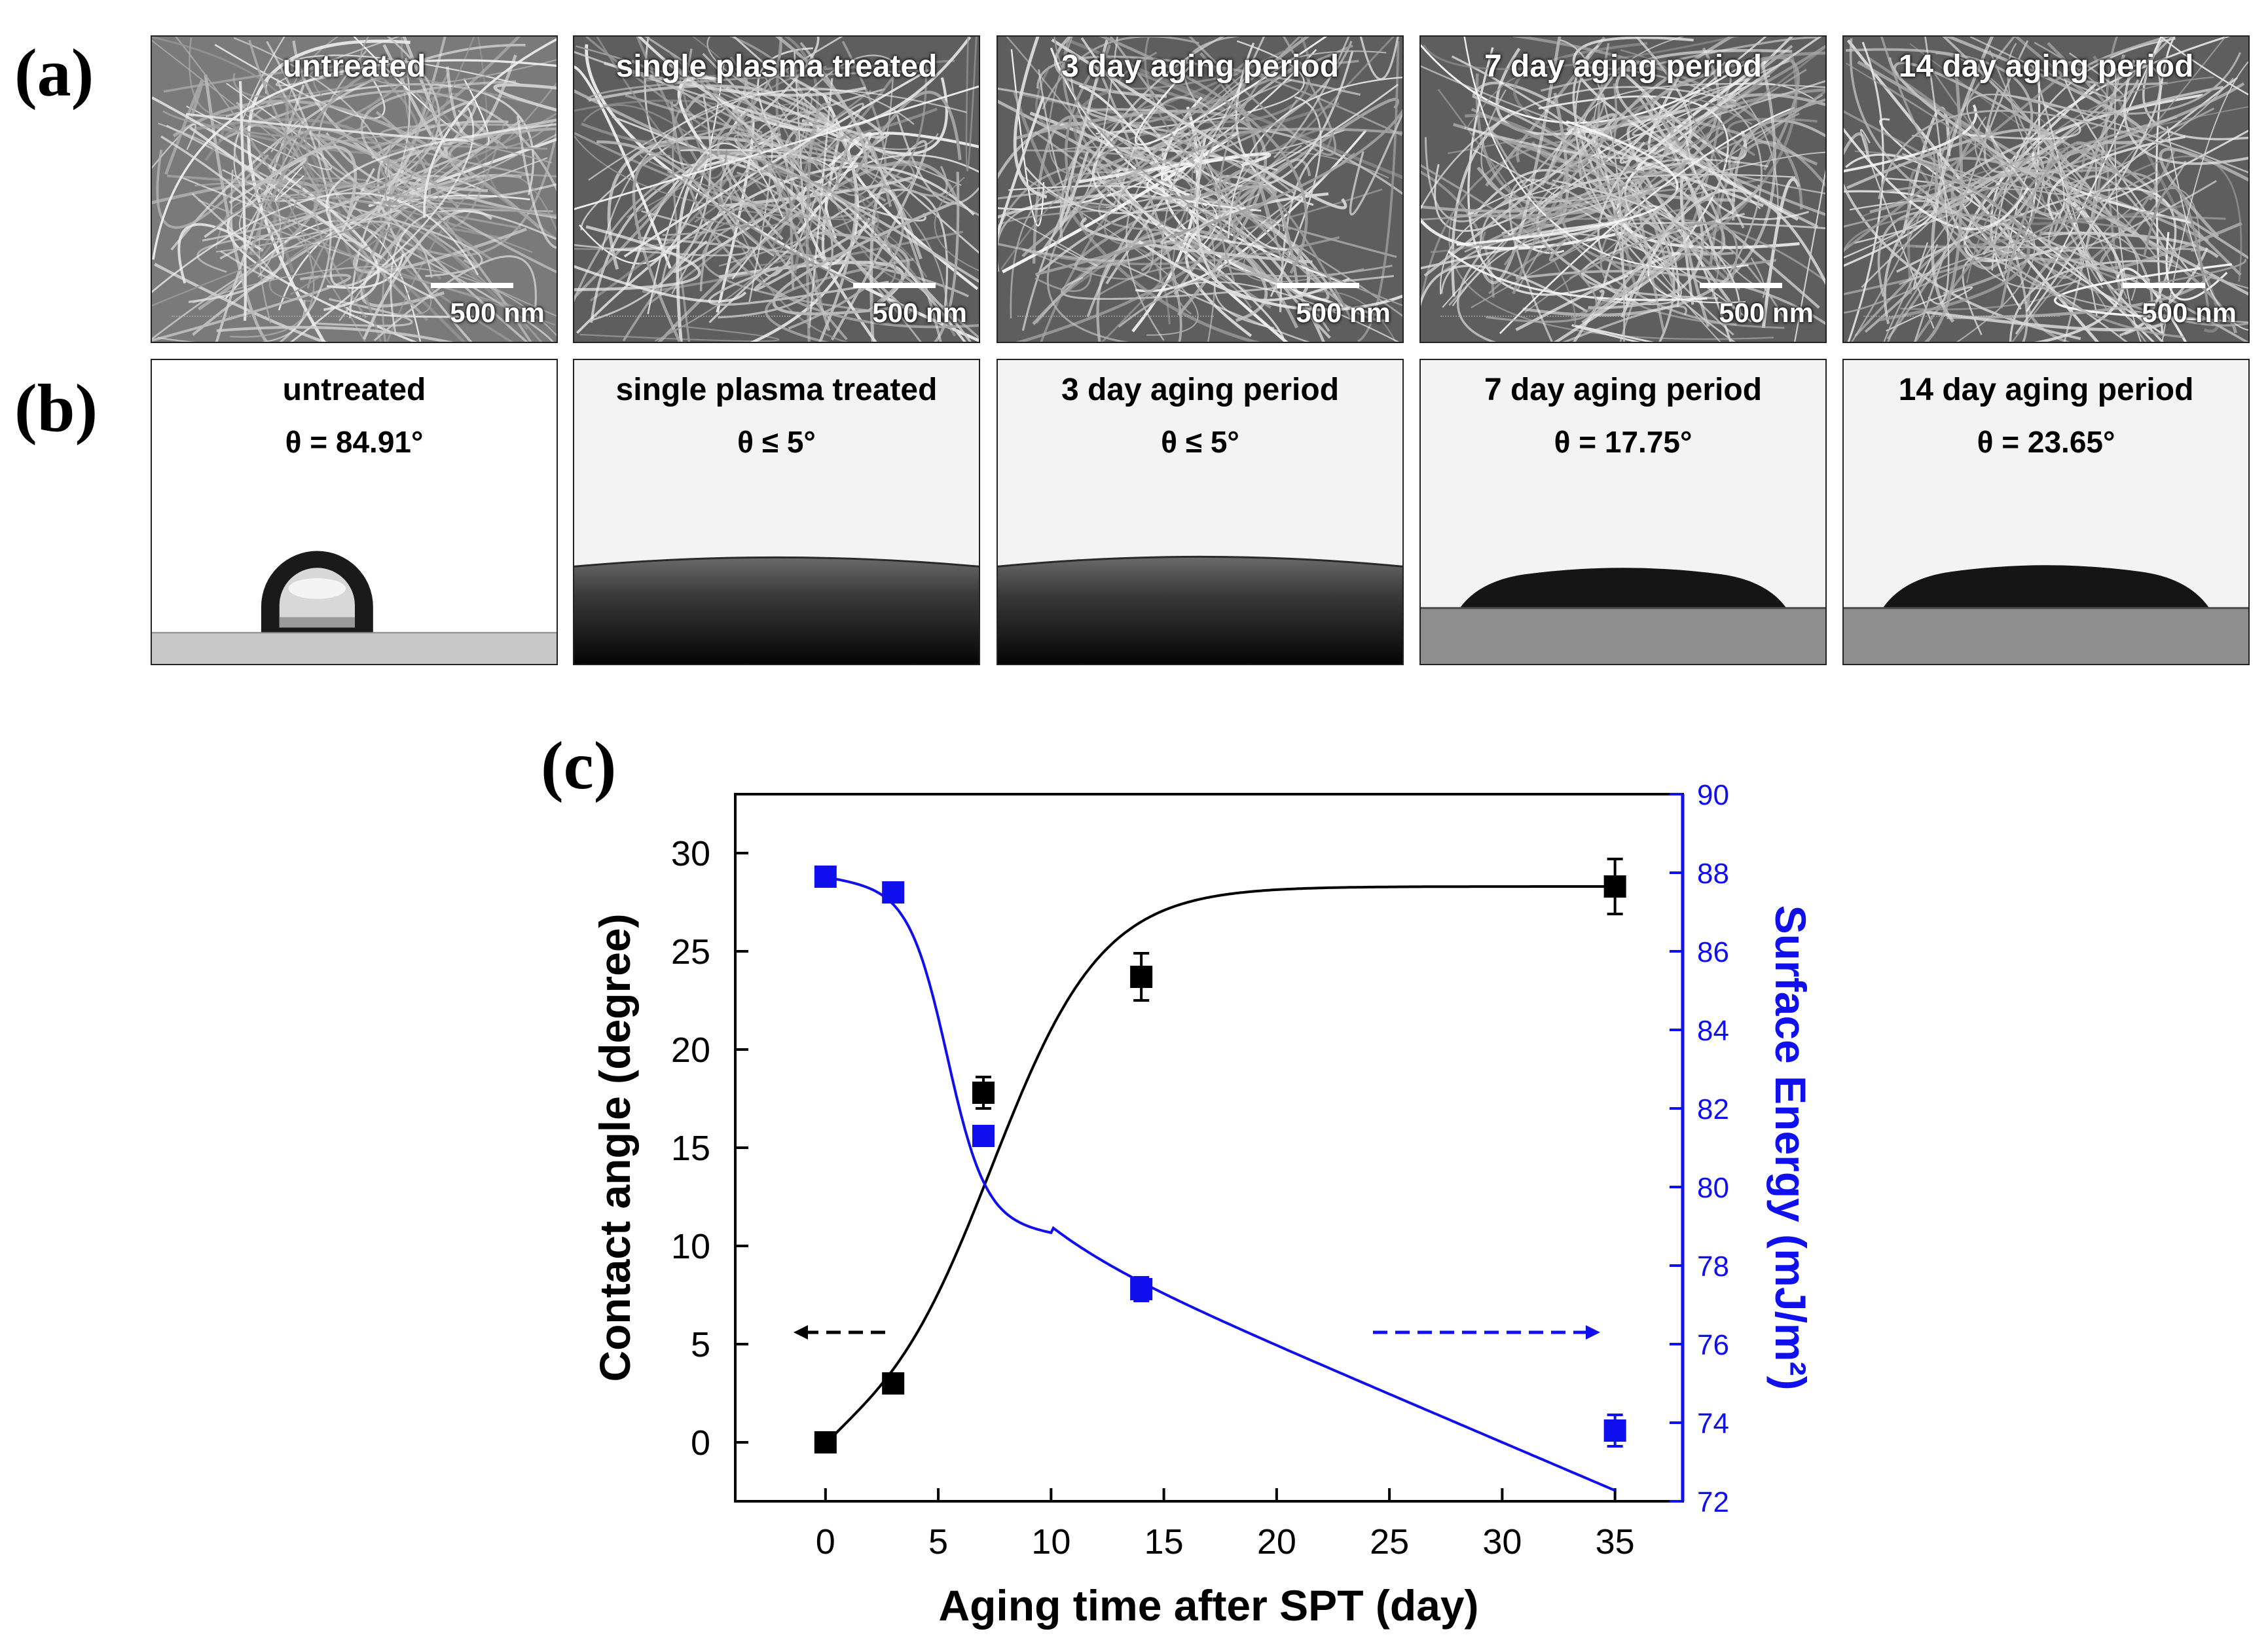 The height and width of the screenshot is (1644, 2268). What do you see at coordinates (354, 67) in the screenshot?
I see `sem-image-title: untreated` at bounding box center [354, 67].